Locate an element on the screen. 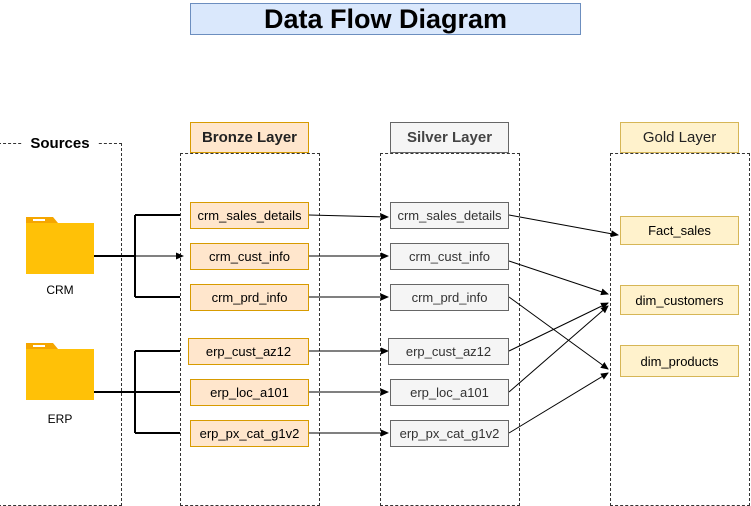 This screenshot has height=506, width=751. diagram-title: Data Flow Diagram is located at coordinates (385, 18).